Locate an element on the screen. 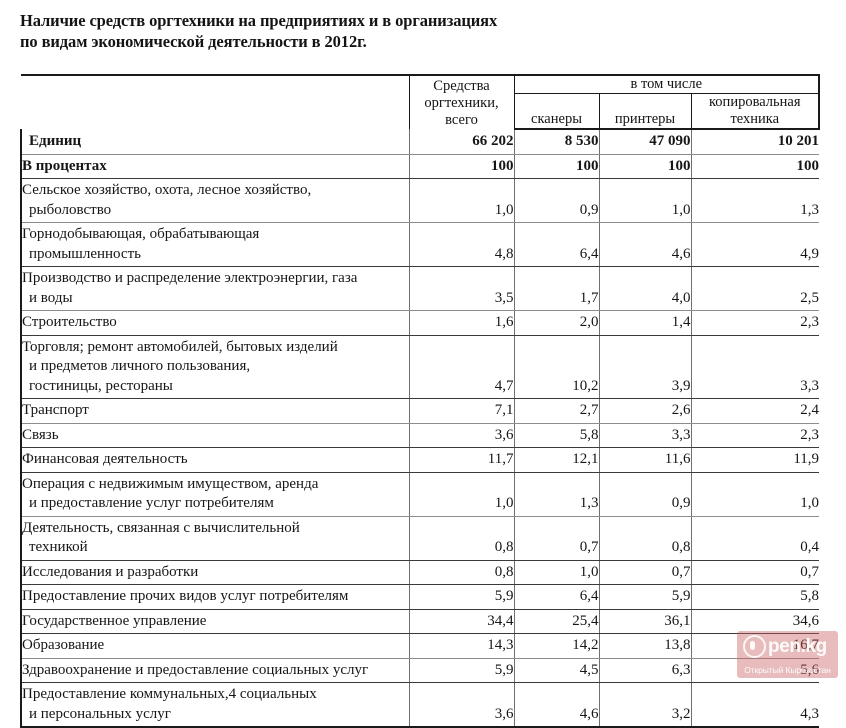 Image resolution: width=846 pixels, height=728 pixels. table-row: Исследования и разработки 0,8 1,0 0,7 0,7 is located at coordinates (420, 572).